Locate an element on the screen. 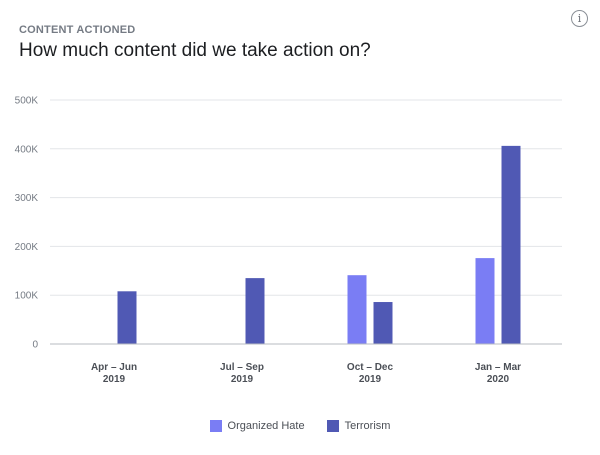 This screenshot has height=455, width=600. y-tick-label: 300K is located at coordinates (27, 198).